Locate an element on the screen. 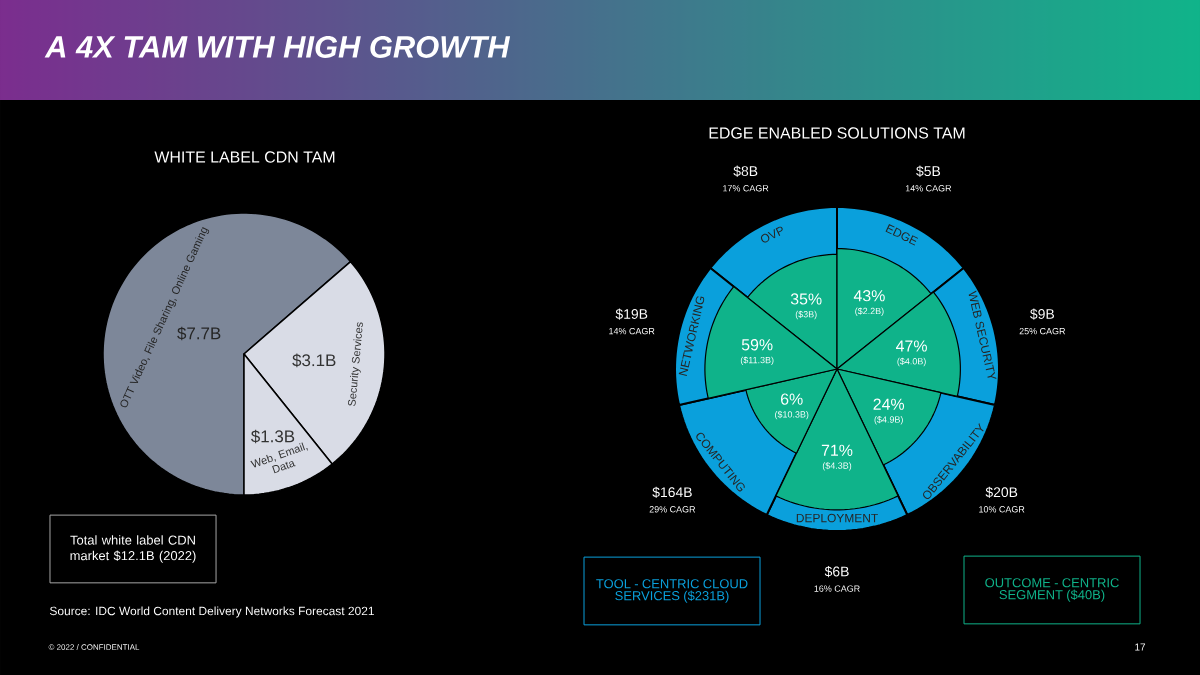 Image resolution: width=1200 pixels, height=675 pixels. chart-subtitle: WHITE LABEL CDN TAM is located at coordinates (244, 157).